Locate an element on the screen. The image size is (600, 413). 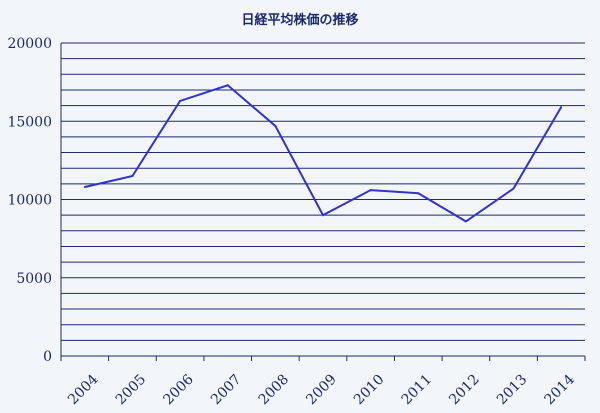
x-tick-label: 2007 is located at coordinates (226, 390).